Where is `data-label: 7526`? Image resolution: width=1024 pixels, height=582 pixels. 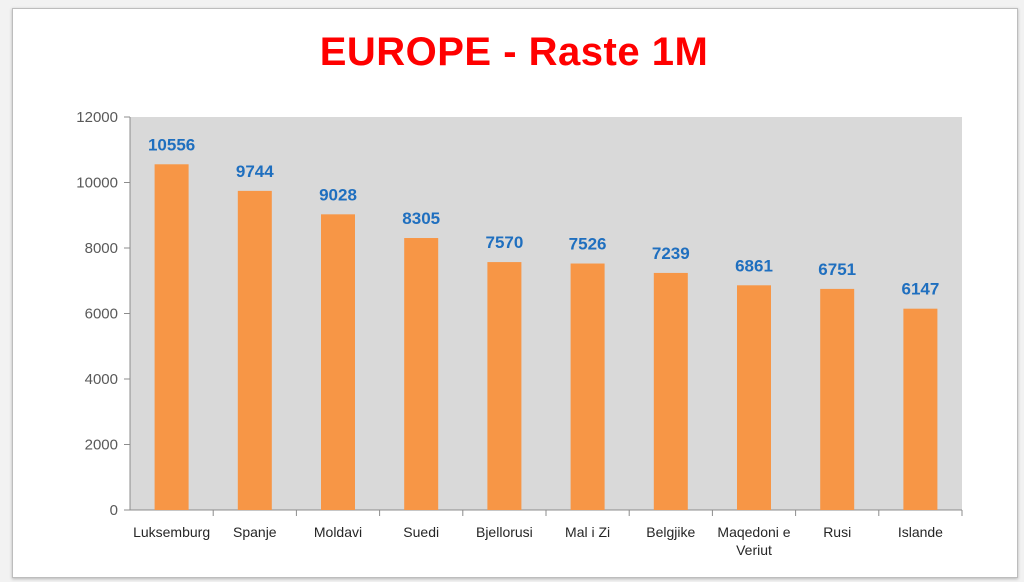
data-label: 7526 is located at coordinates (588, 244).